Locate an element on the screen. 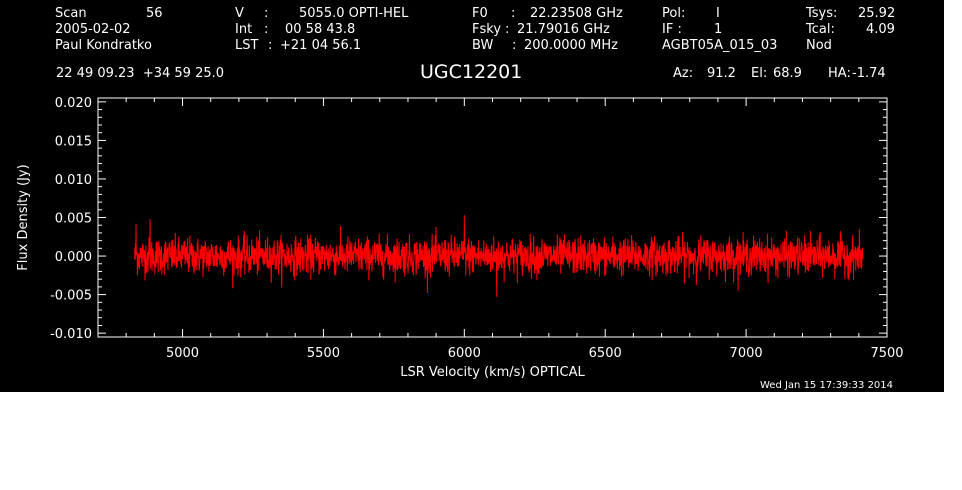 This screenshot has width=962, height=490. fsky-label: Fsky is located at coordinates (487, 29).